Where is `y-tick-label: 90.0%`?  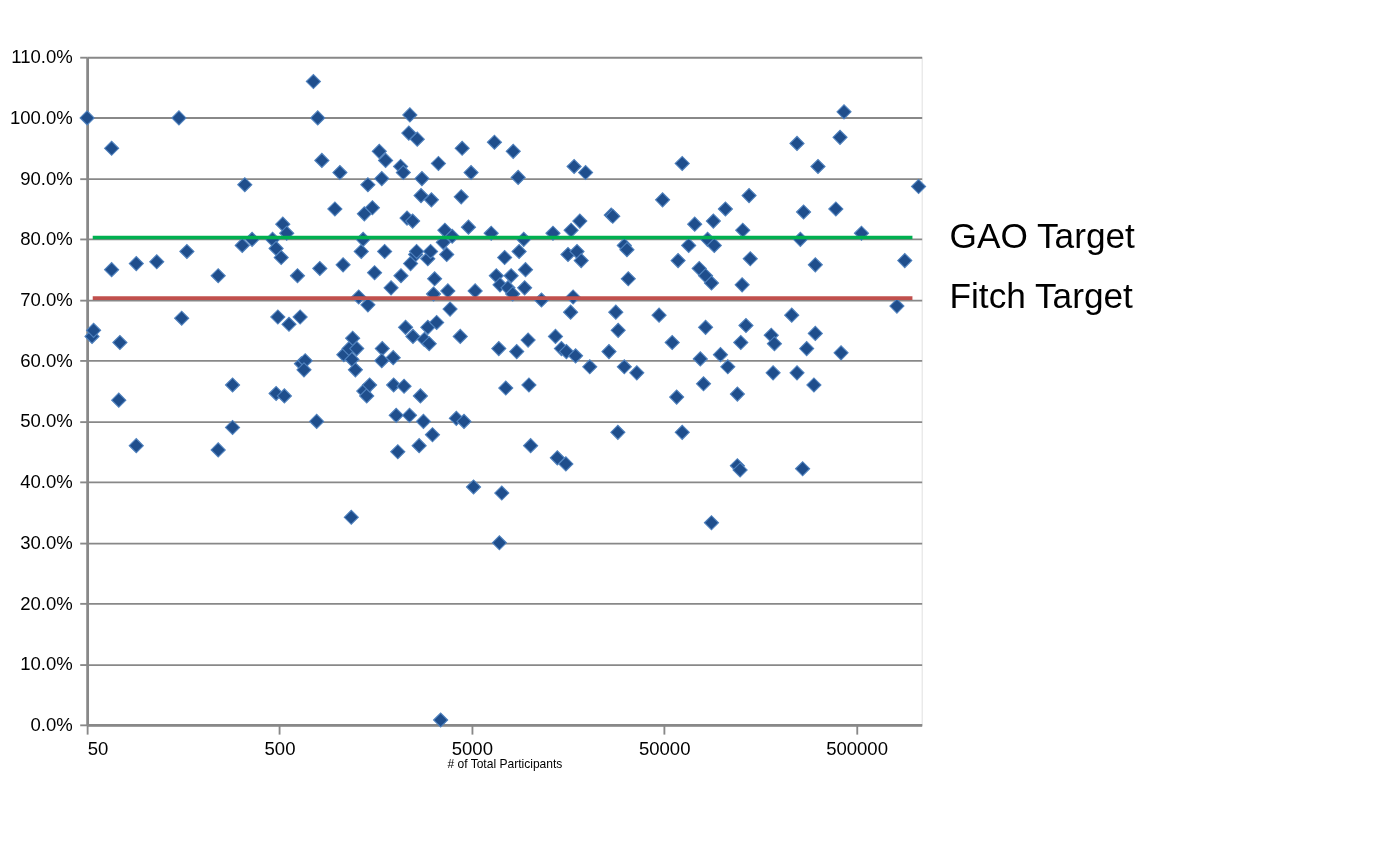
y-tick-label: 90.0% is located at coordinates (46, 178).